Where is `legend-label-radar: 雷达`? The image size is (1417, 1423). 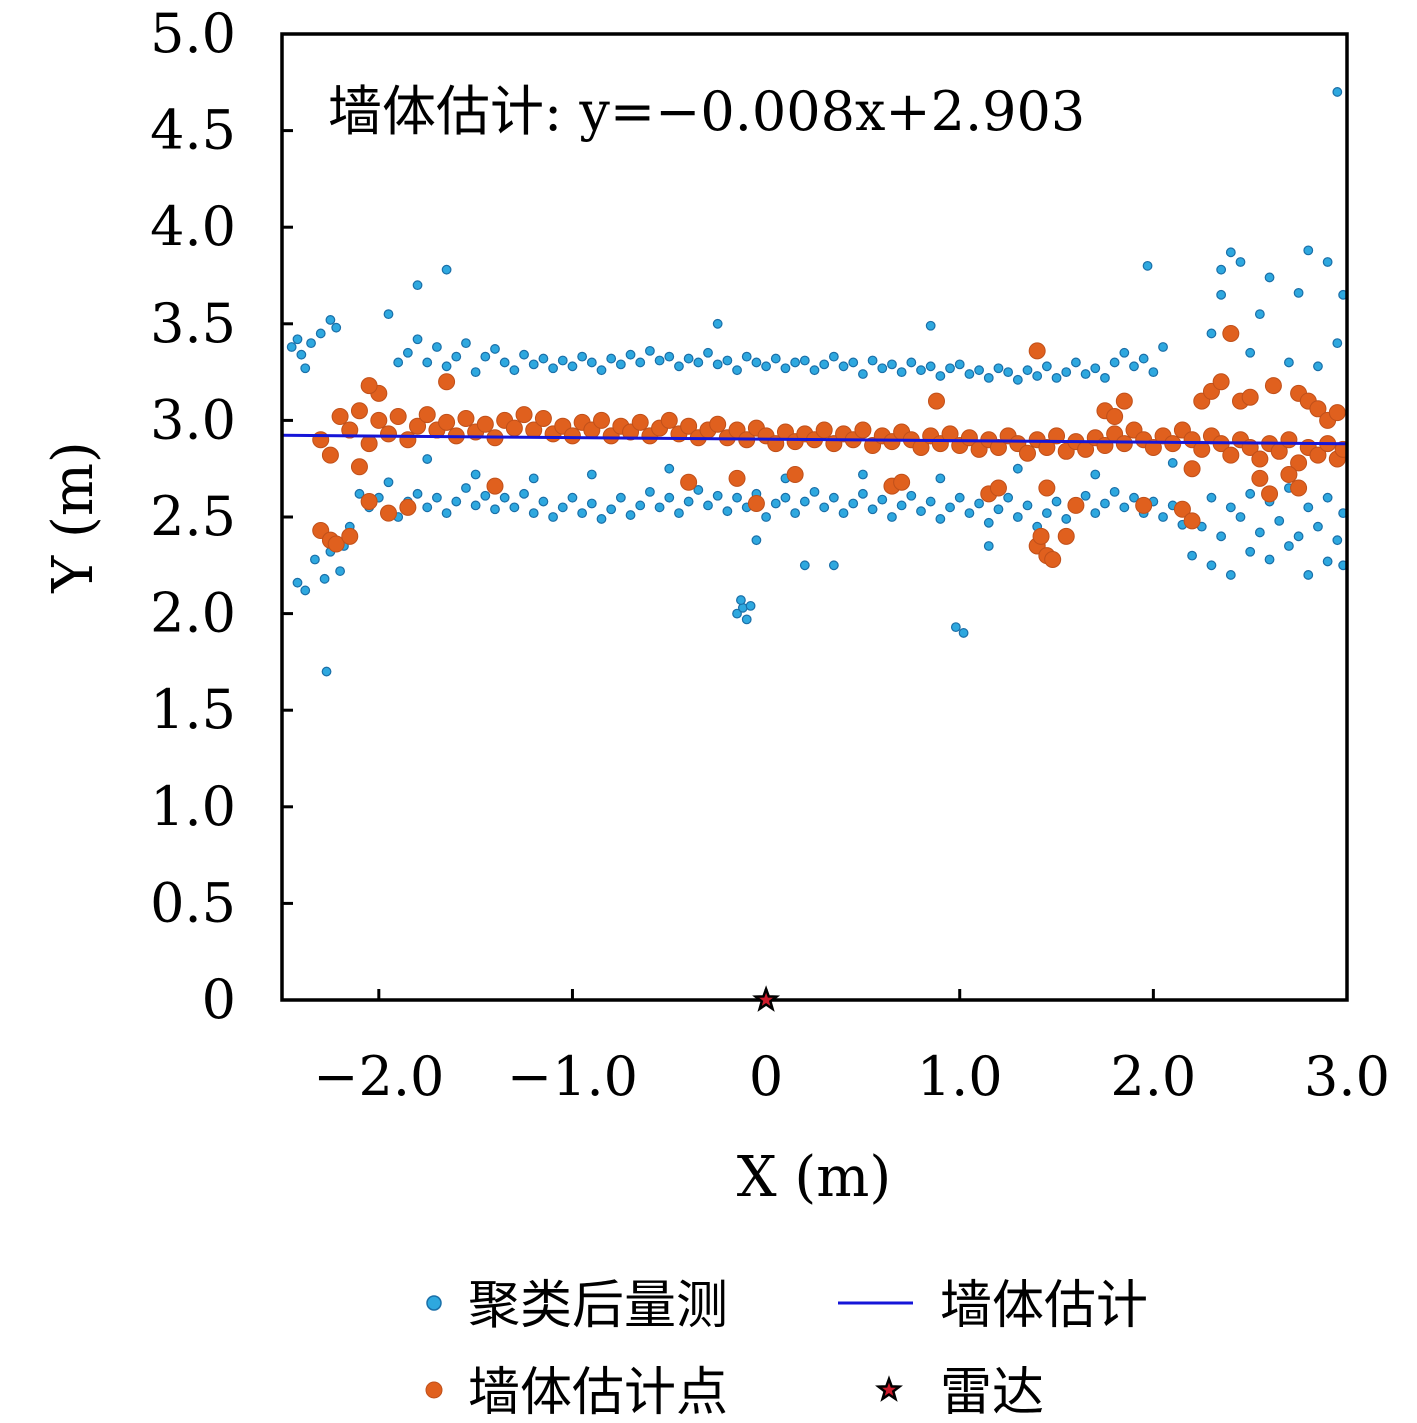
legend-label-radar: 雷达 is located at coordinates (992, 1393).